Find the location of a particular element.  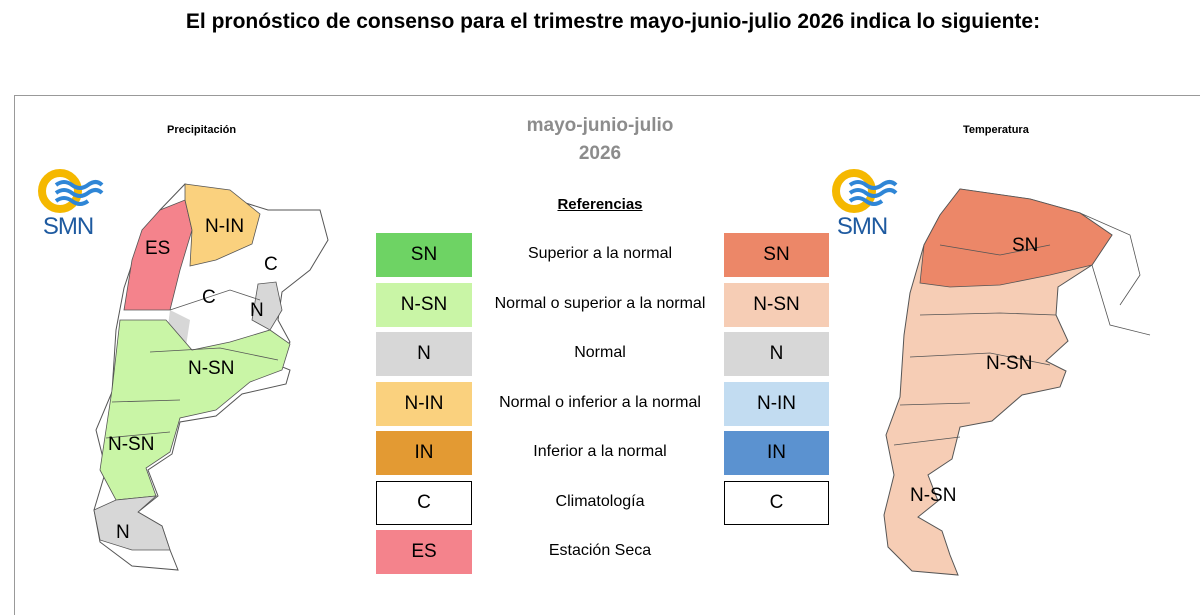

temp-label-north: SN is located at coordinates (1025, 245).